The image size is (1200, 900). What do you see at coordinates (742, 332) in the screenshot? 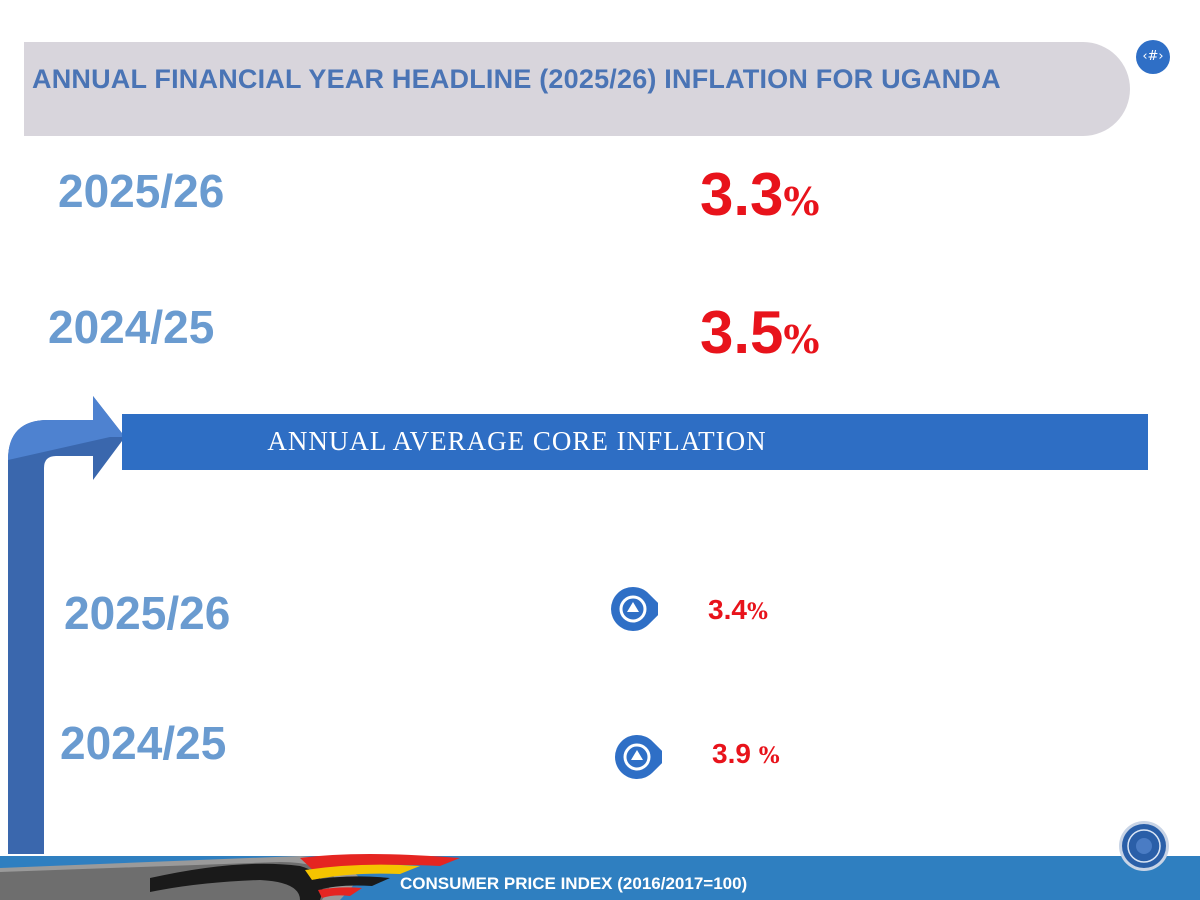
I see `headline-value-number: 3.5` at bounding box center [742, 332].